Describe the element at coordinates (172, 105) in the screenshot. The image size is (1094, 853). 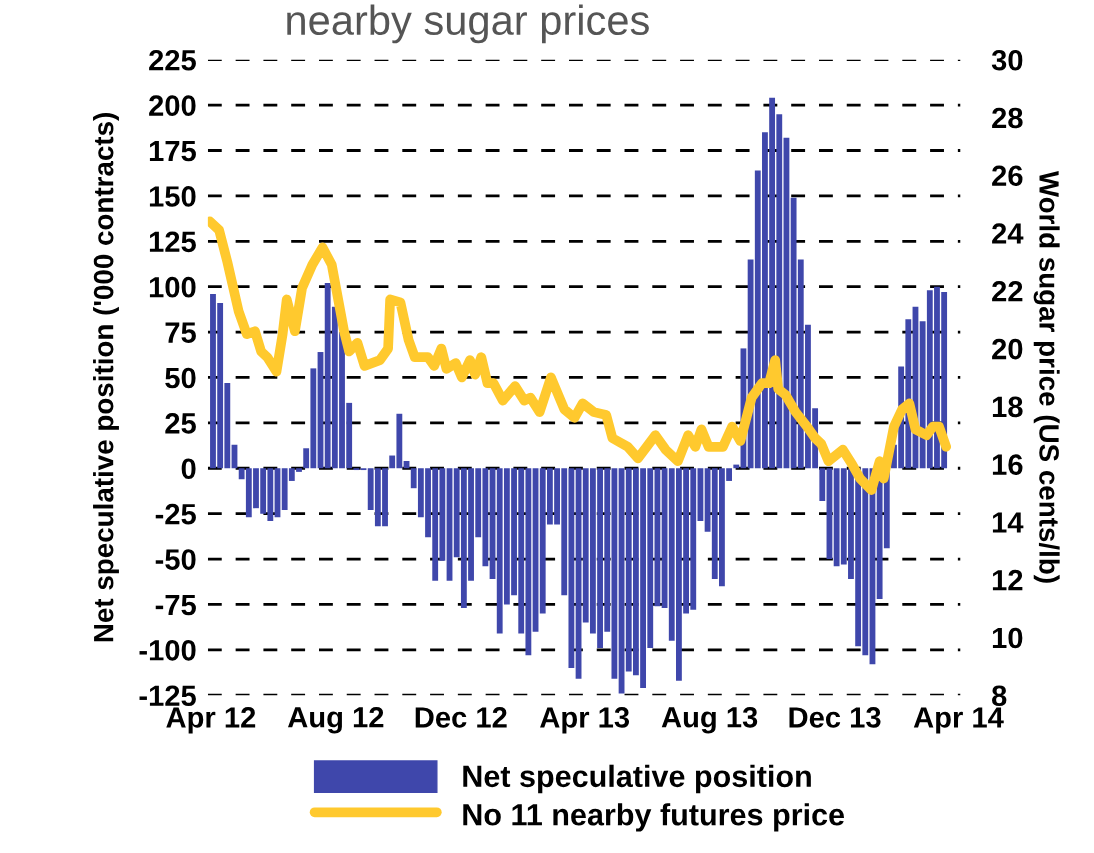
I see `y-tick-label: 200` at that location.